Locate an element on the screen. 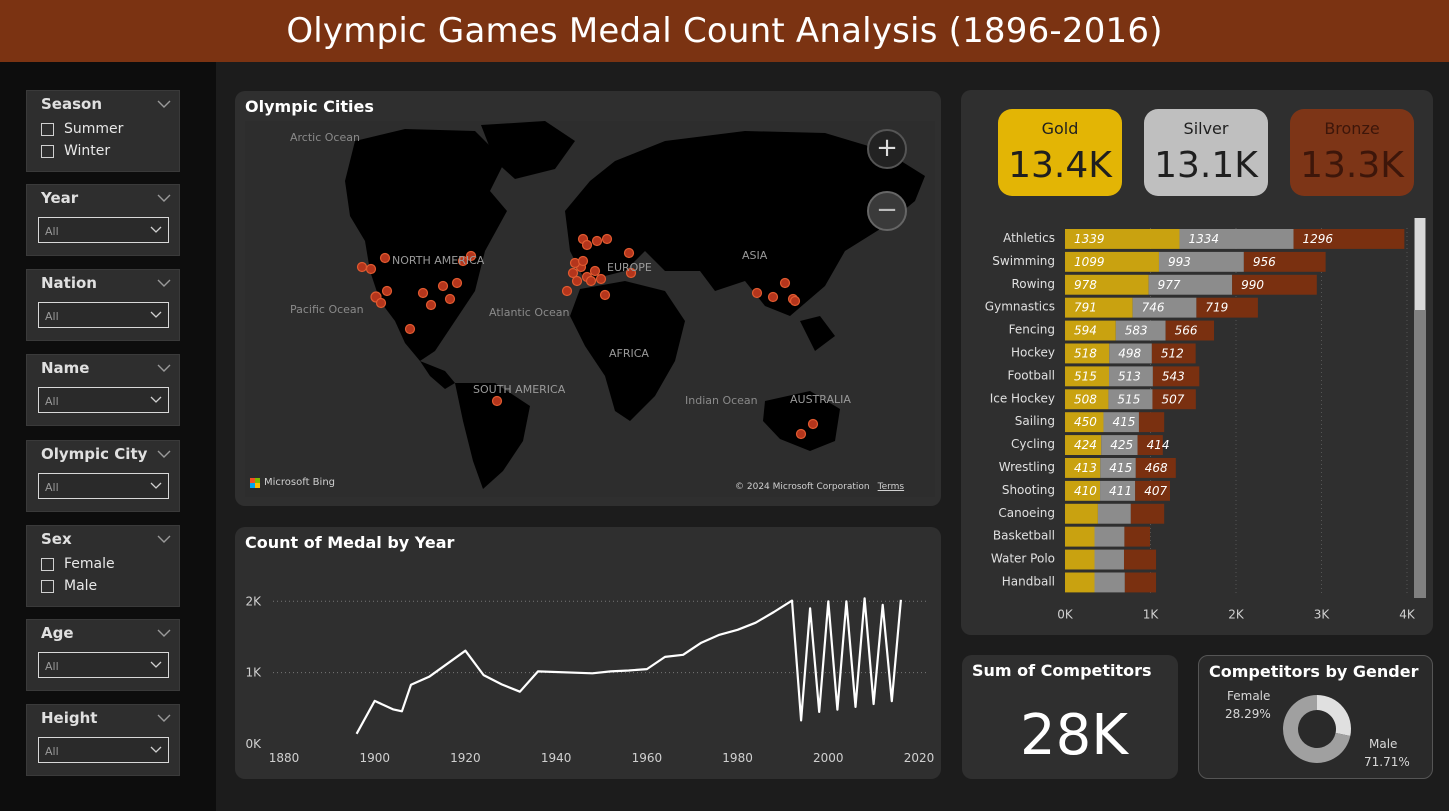 Image resolution: width=1449 pixels, height=811 pixels. category-label: Cycling is located at coordinates (1033, 444).